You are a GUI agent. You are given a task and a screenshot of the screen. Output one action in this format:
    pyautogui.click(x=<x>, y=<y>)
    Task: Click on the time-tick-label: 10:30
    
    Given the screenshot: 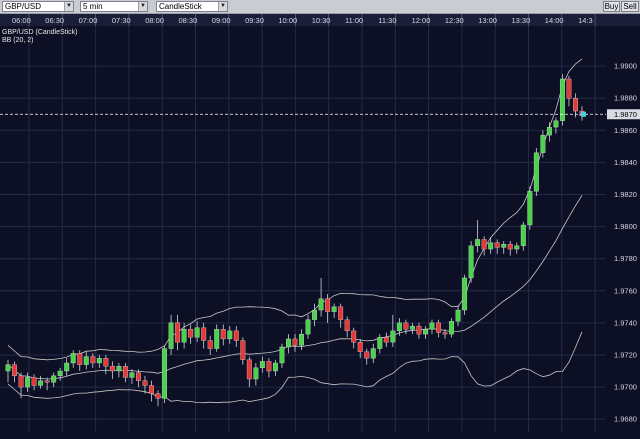 What is the action you would take?
    pyautogui.click(x=321, y=20)
    